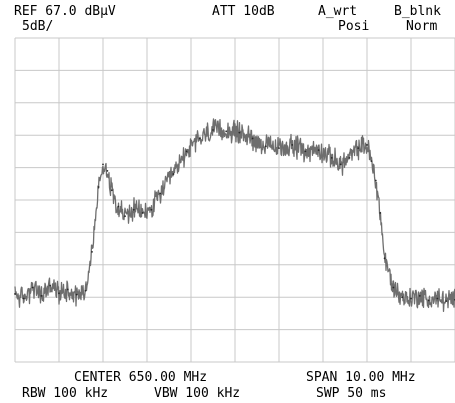 This screenshot has height=403, width=455. Describe the element at coordinates (65, 11) in the screenshot. I see `ref-level-label: REF 67.0 dBμV` at that location.